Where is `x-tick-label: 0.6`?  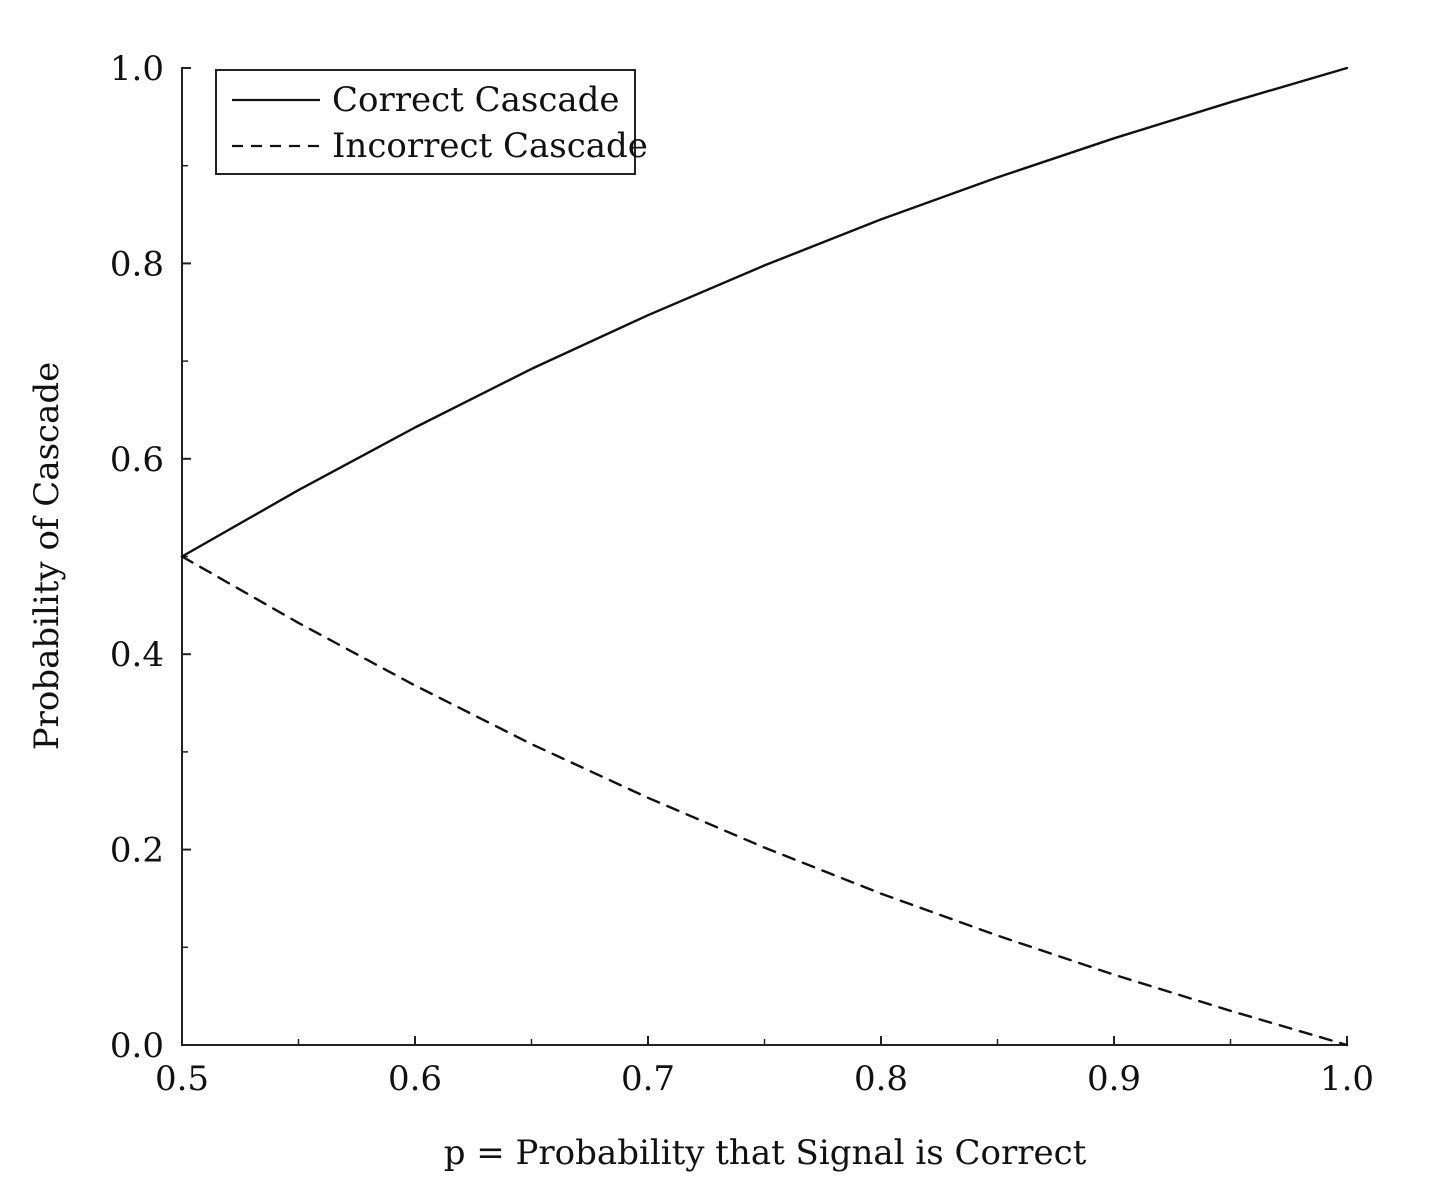 x-tick-label: 0.6 is located at coordinates (415, 1079).